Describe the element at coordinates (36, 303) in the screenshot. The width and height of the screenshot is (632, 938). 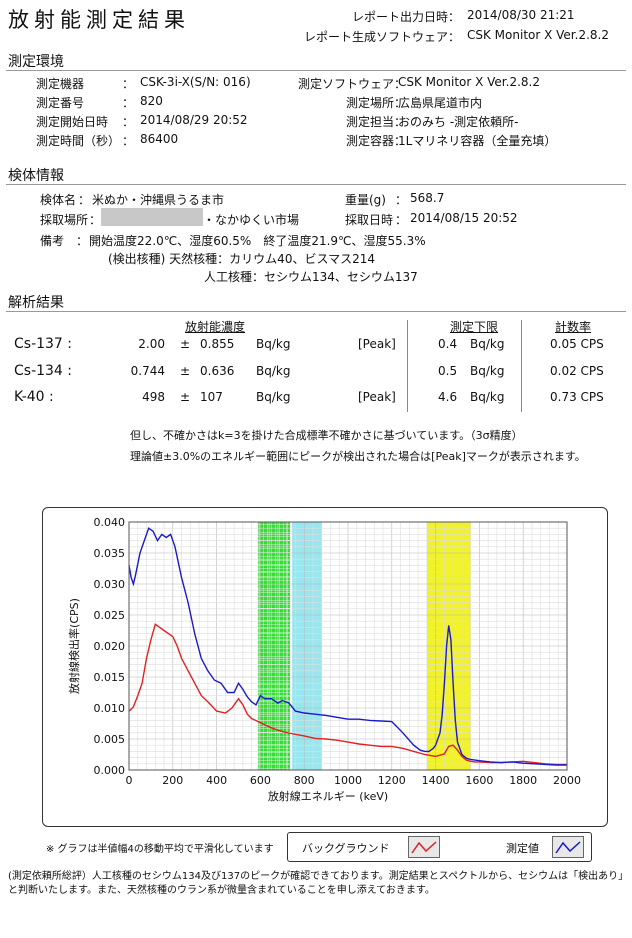
I see `analysis-heading: 解析結果` at that location.